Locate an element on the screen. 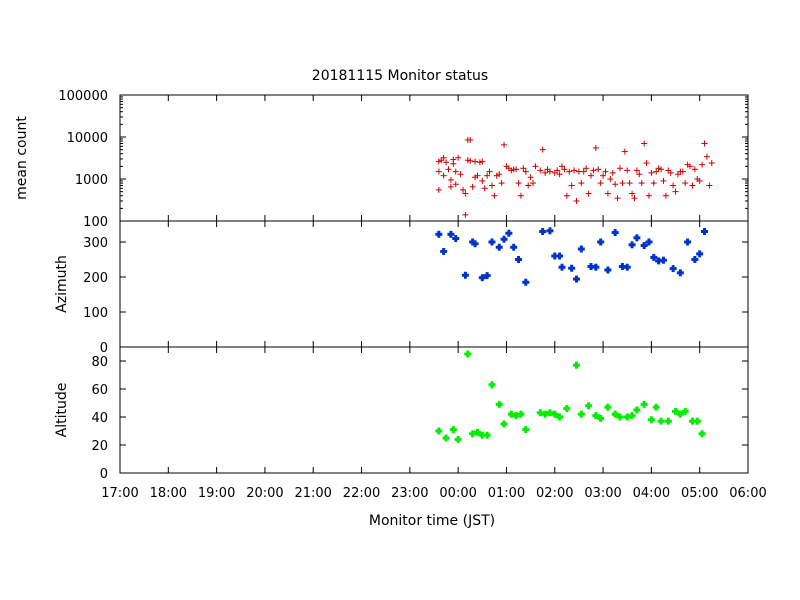 The height and width of the screenshot is (600, 800). x-tick-label: 20:00 is located at coordinates (264, 493).